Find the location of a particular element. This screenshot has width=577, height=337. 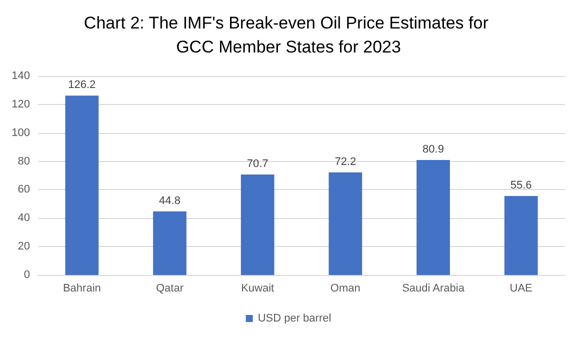

x-tick-label: Bahrain is located at coordinates (81, 288).